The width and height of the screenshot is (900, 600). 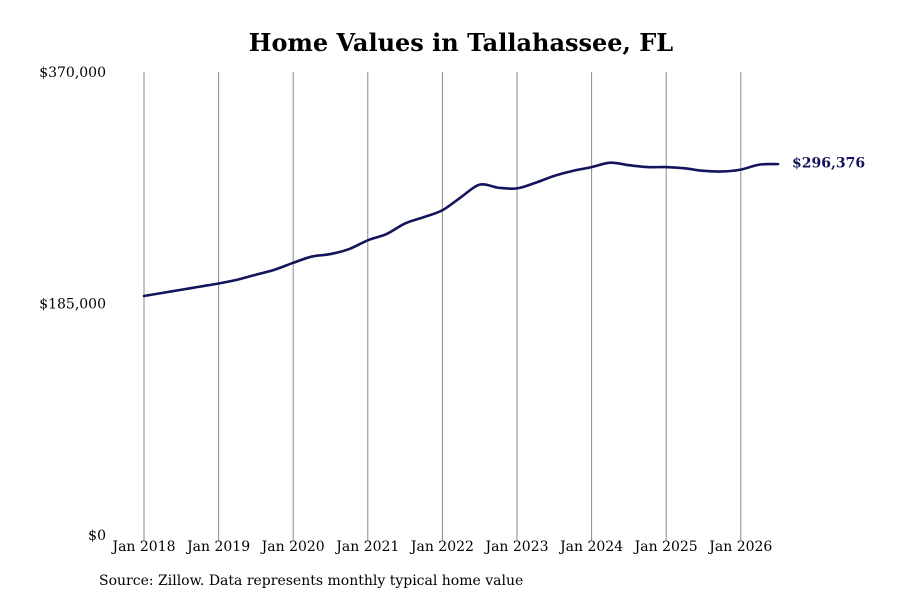 What do you see at coordinates (97, 536) in the screenshot?
I see `y-tick-label: $0` at bounding box center [97, 536].